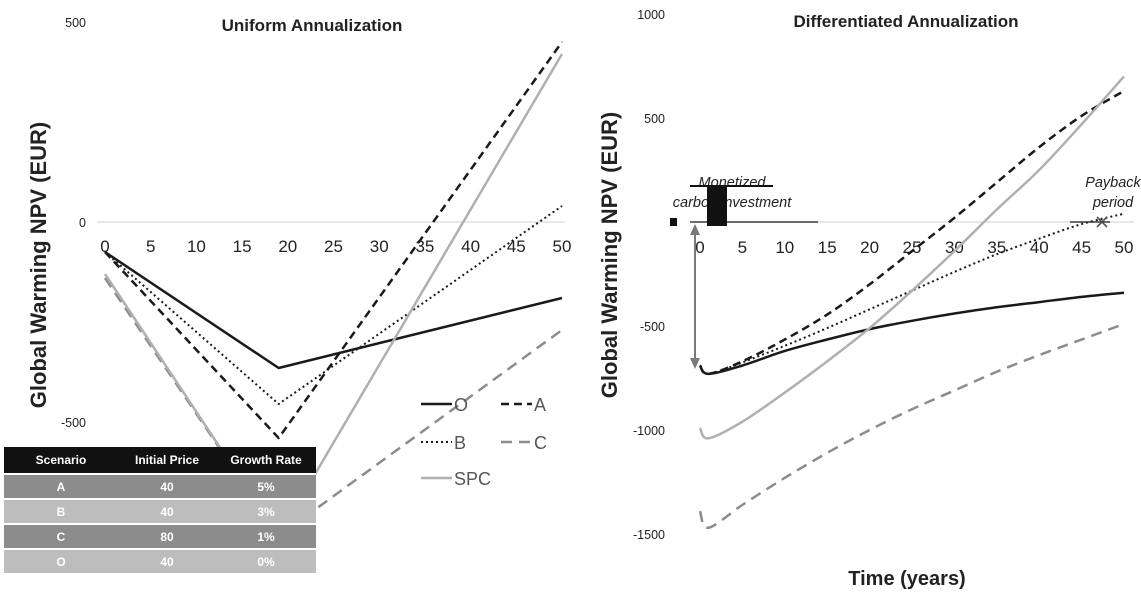 This screenshot has width=1141, height=600. Describe the element at coordinates (461, 405) in the screenshot. I see `legend-label-o: O` at that location.